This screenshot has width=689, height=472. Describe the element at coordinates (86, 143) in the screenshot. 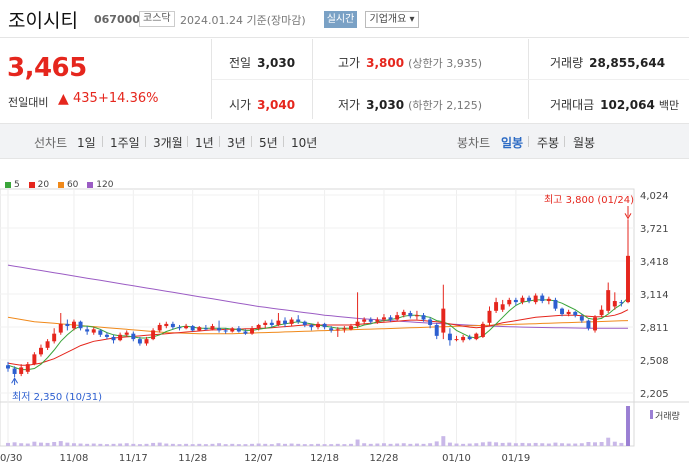

I see `line-period-1d: 1일` at that location.